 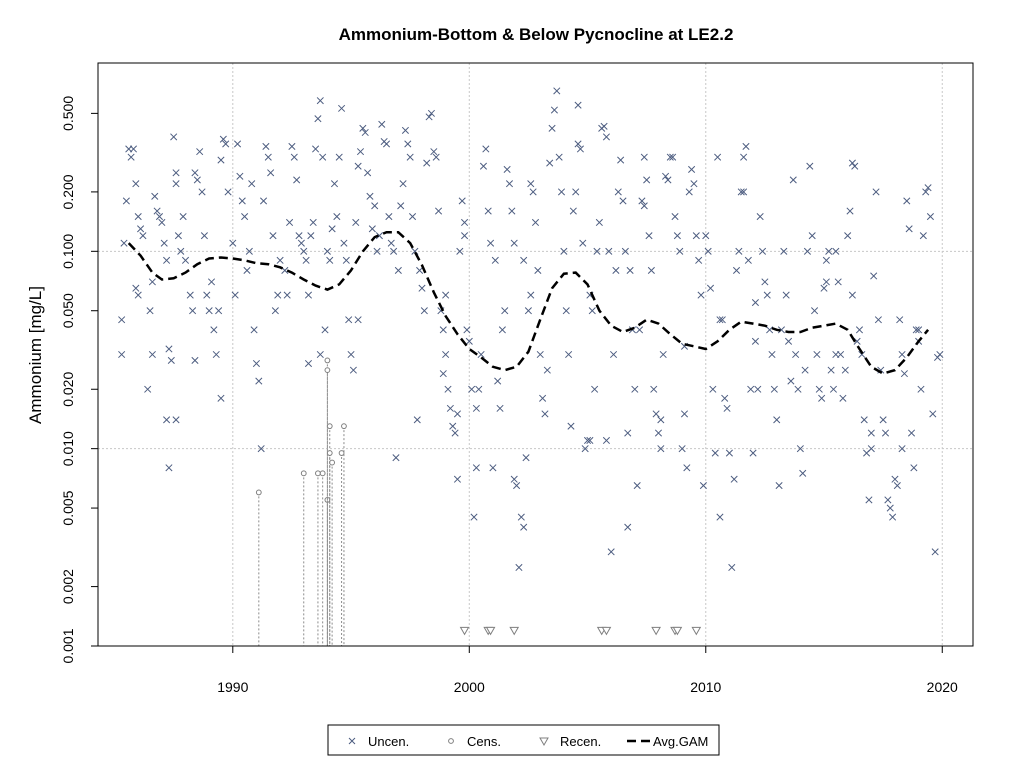 What do you see at coordinates (451, 741) in the screenshot?
I see `legend-cens-symbol` at bounding box center [451, 741].